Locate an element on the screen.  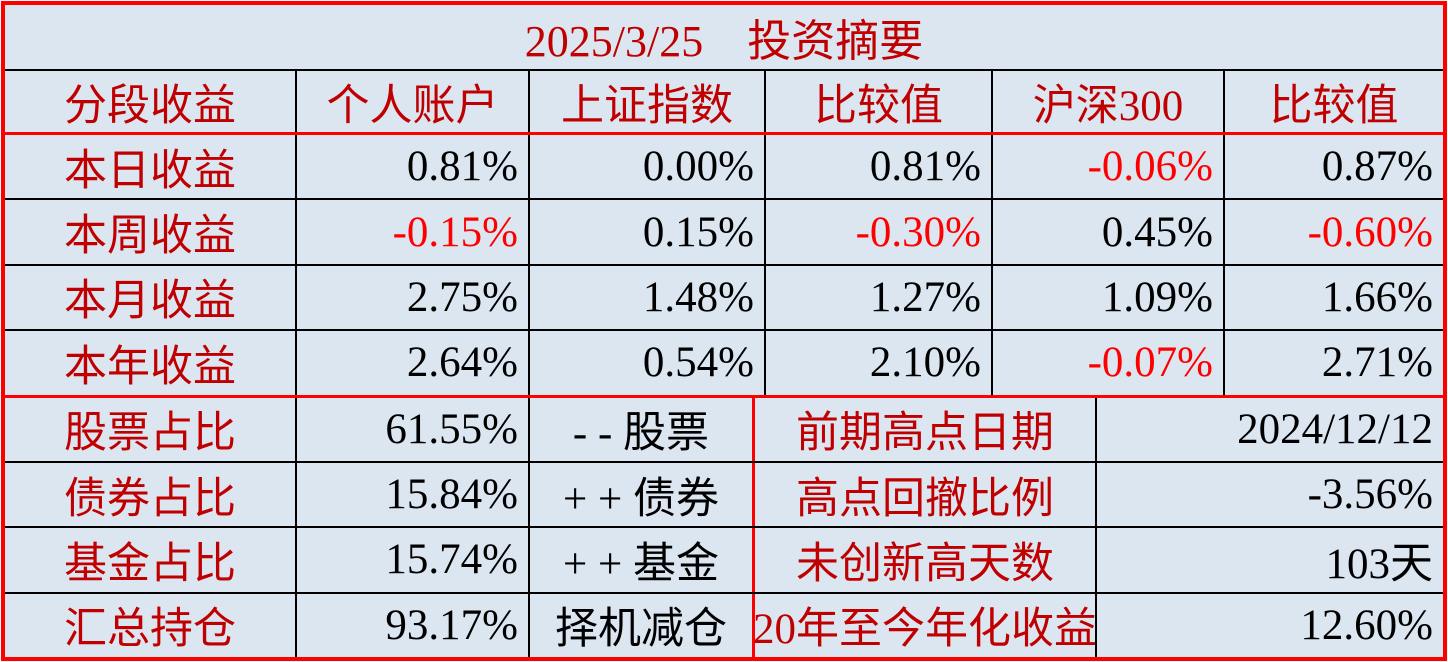
value-cell: 1.27% is located at coordinates (879, 297).